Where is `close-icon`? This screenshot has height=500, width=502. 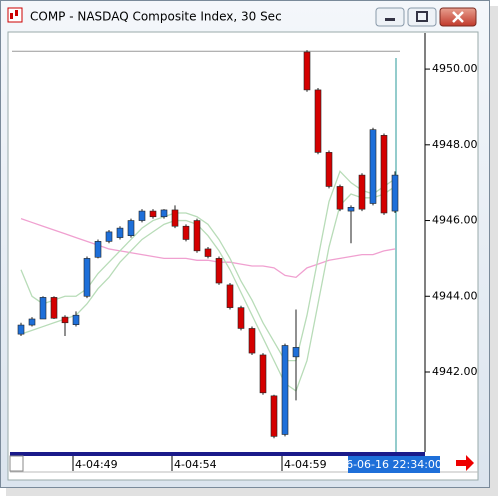
close-icon is located at coordinates (458, 17).